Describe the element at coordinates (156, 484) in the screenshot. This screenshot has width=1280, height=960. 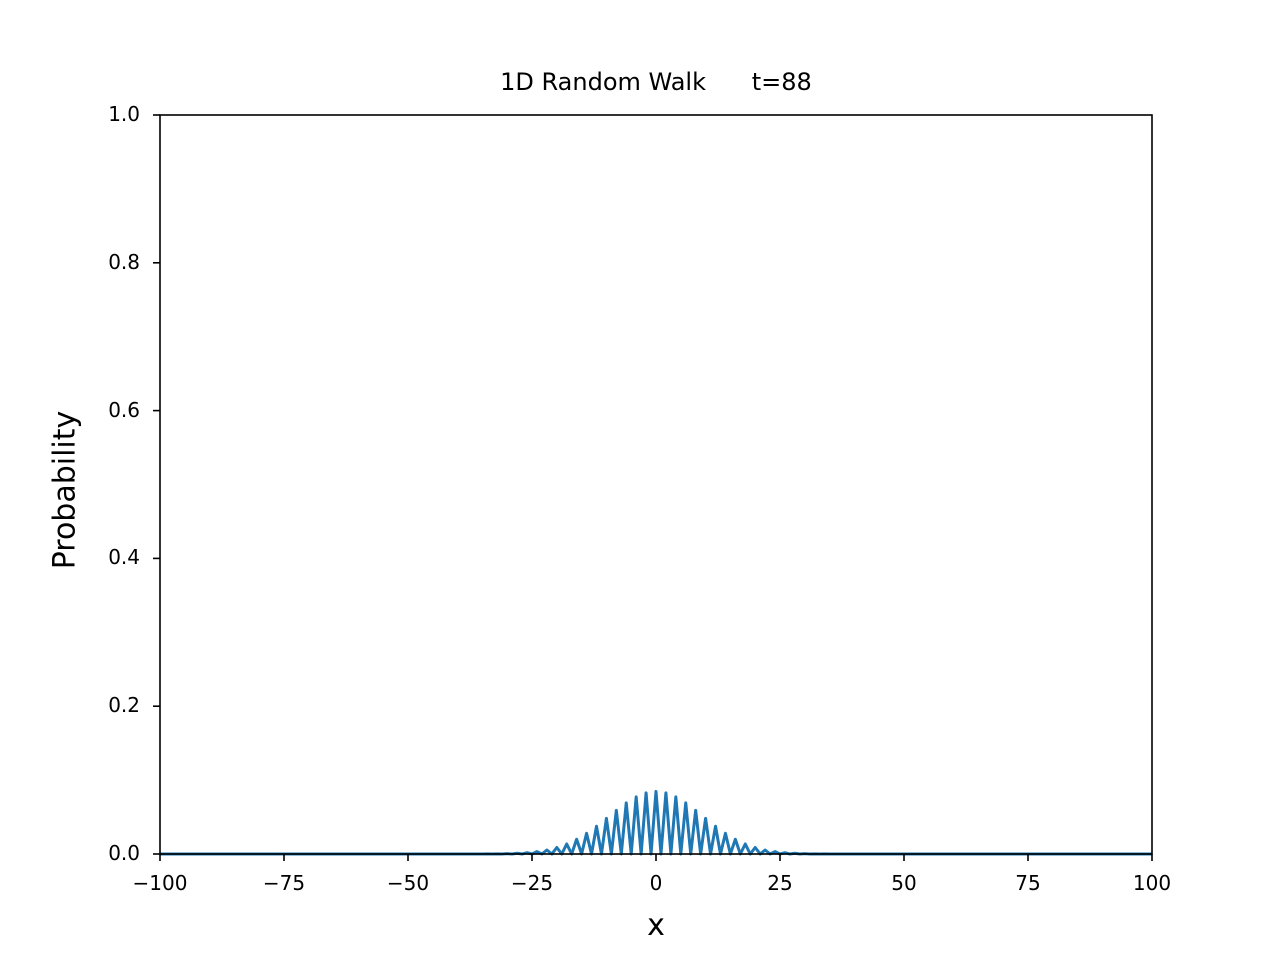
I see `y-tick-marks` at that location.